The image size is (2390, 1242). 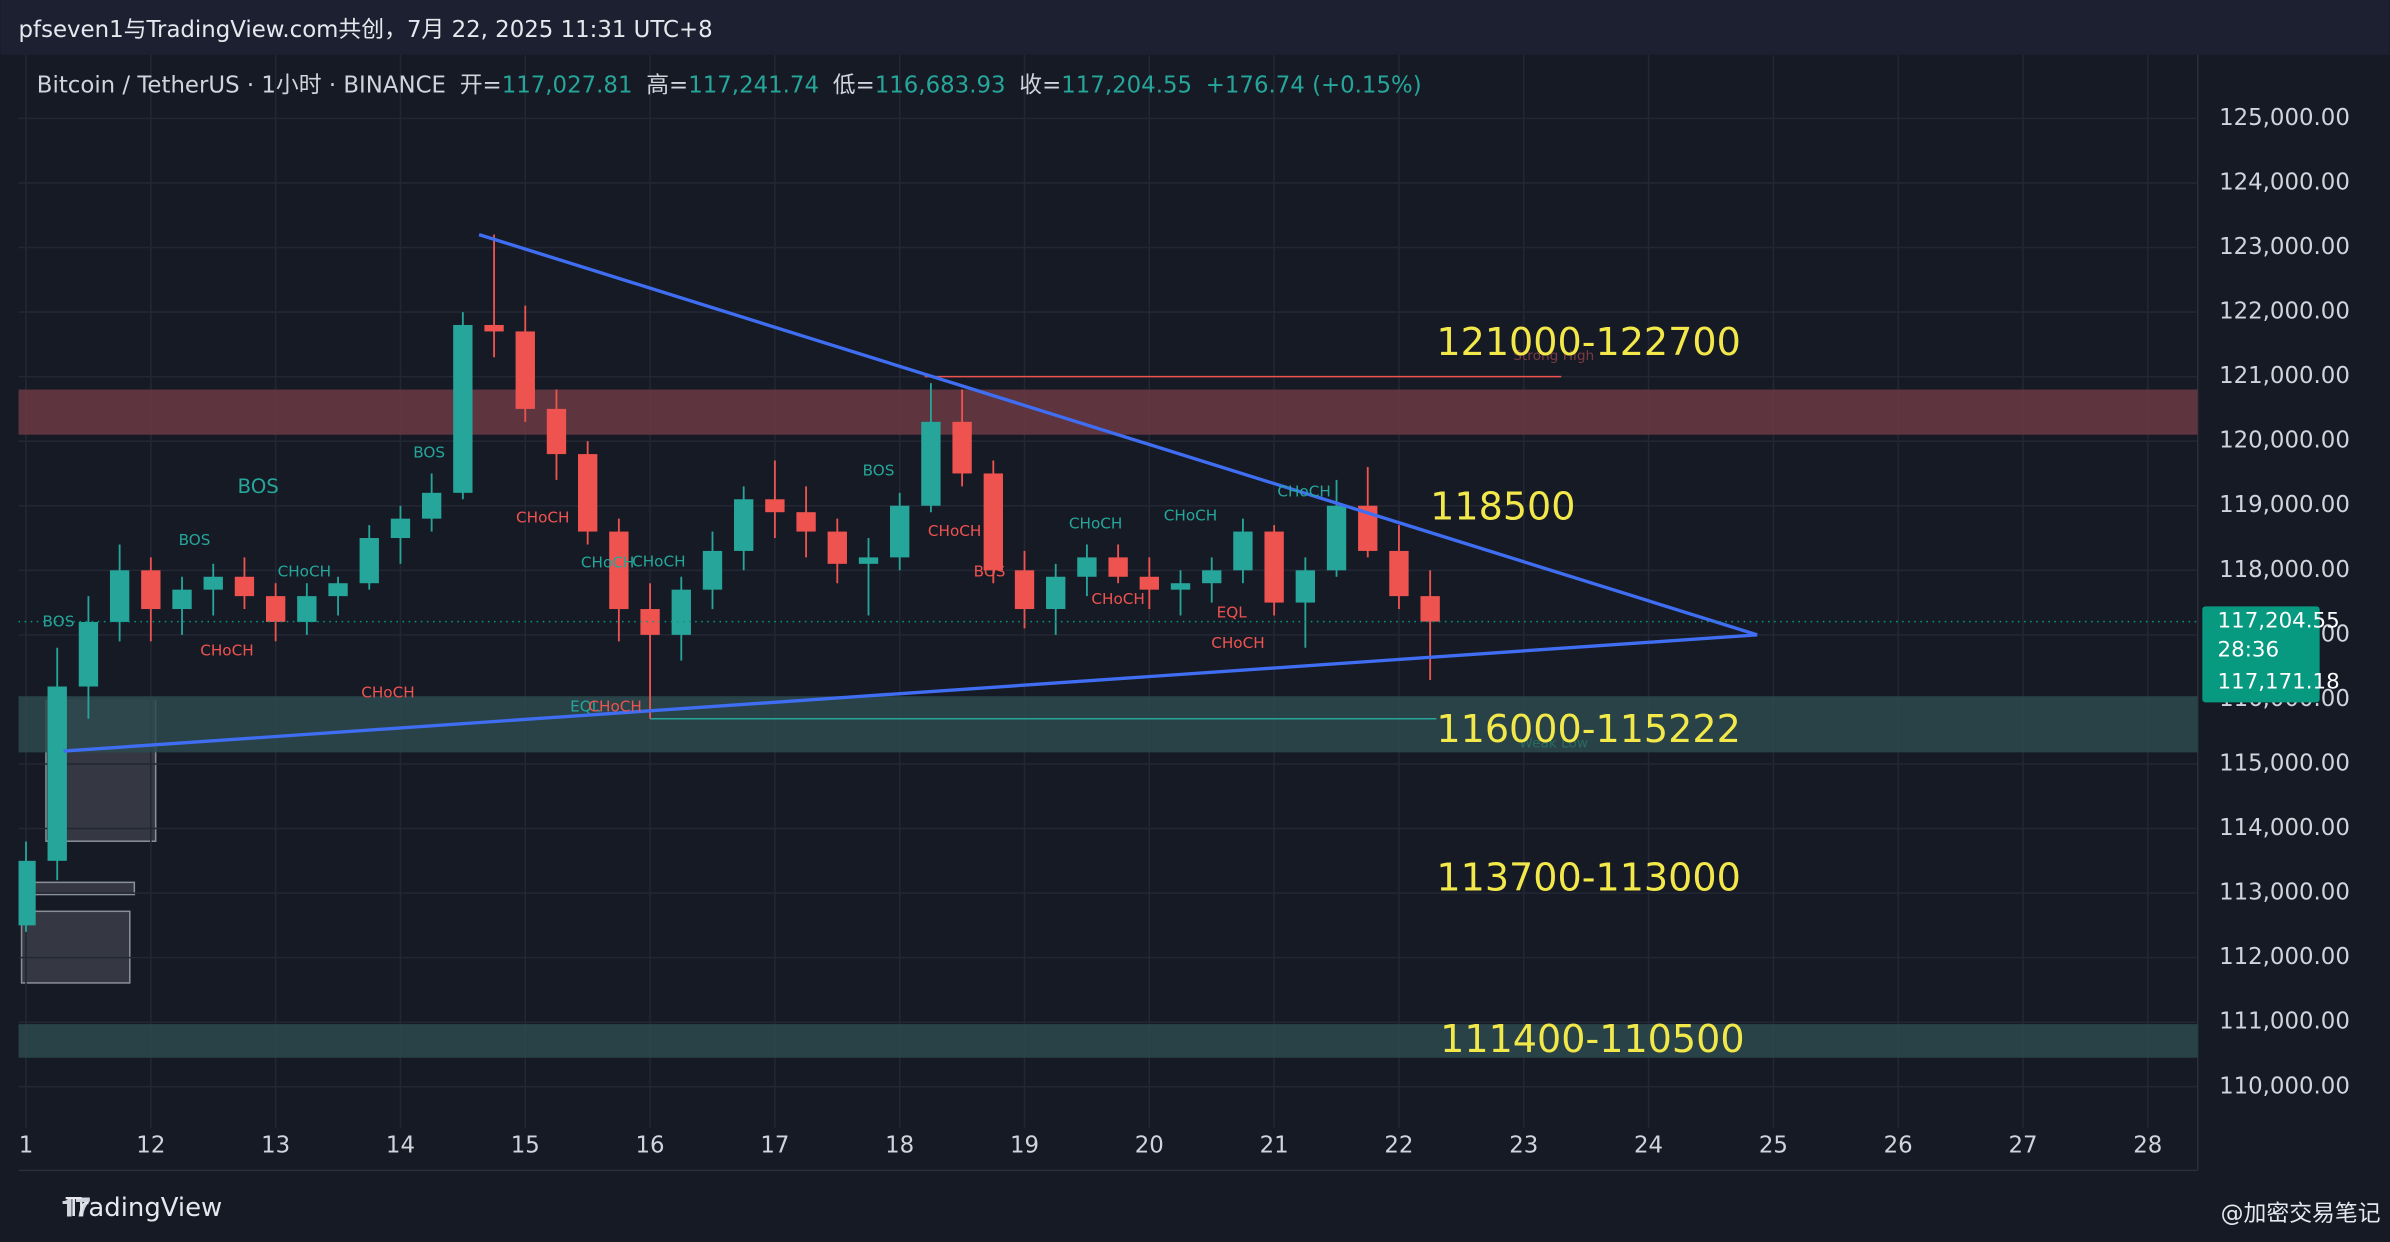 I want to click on y-tick-label: 113,000.00, so click(x=2284, y=893).